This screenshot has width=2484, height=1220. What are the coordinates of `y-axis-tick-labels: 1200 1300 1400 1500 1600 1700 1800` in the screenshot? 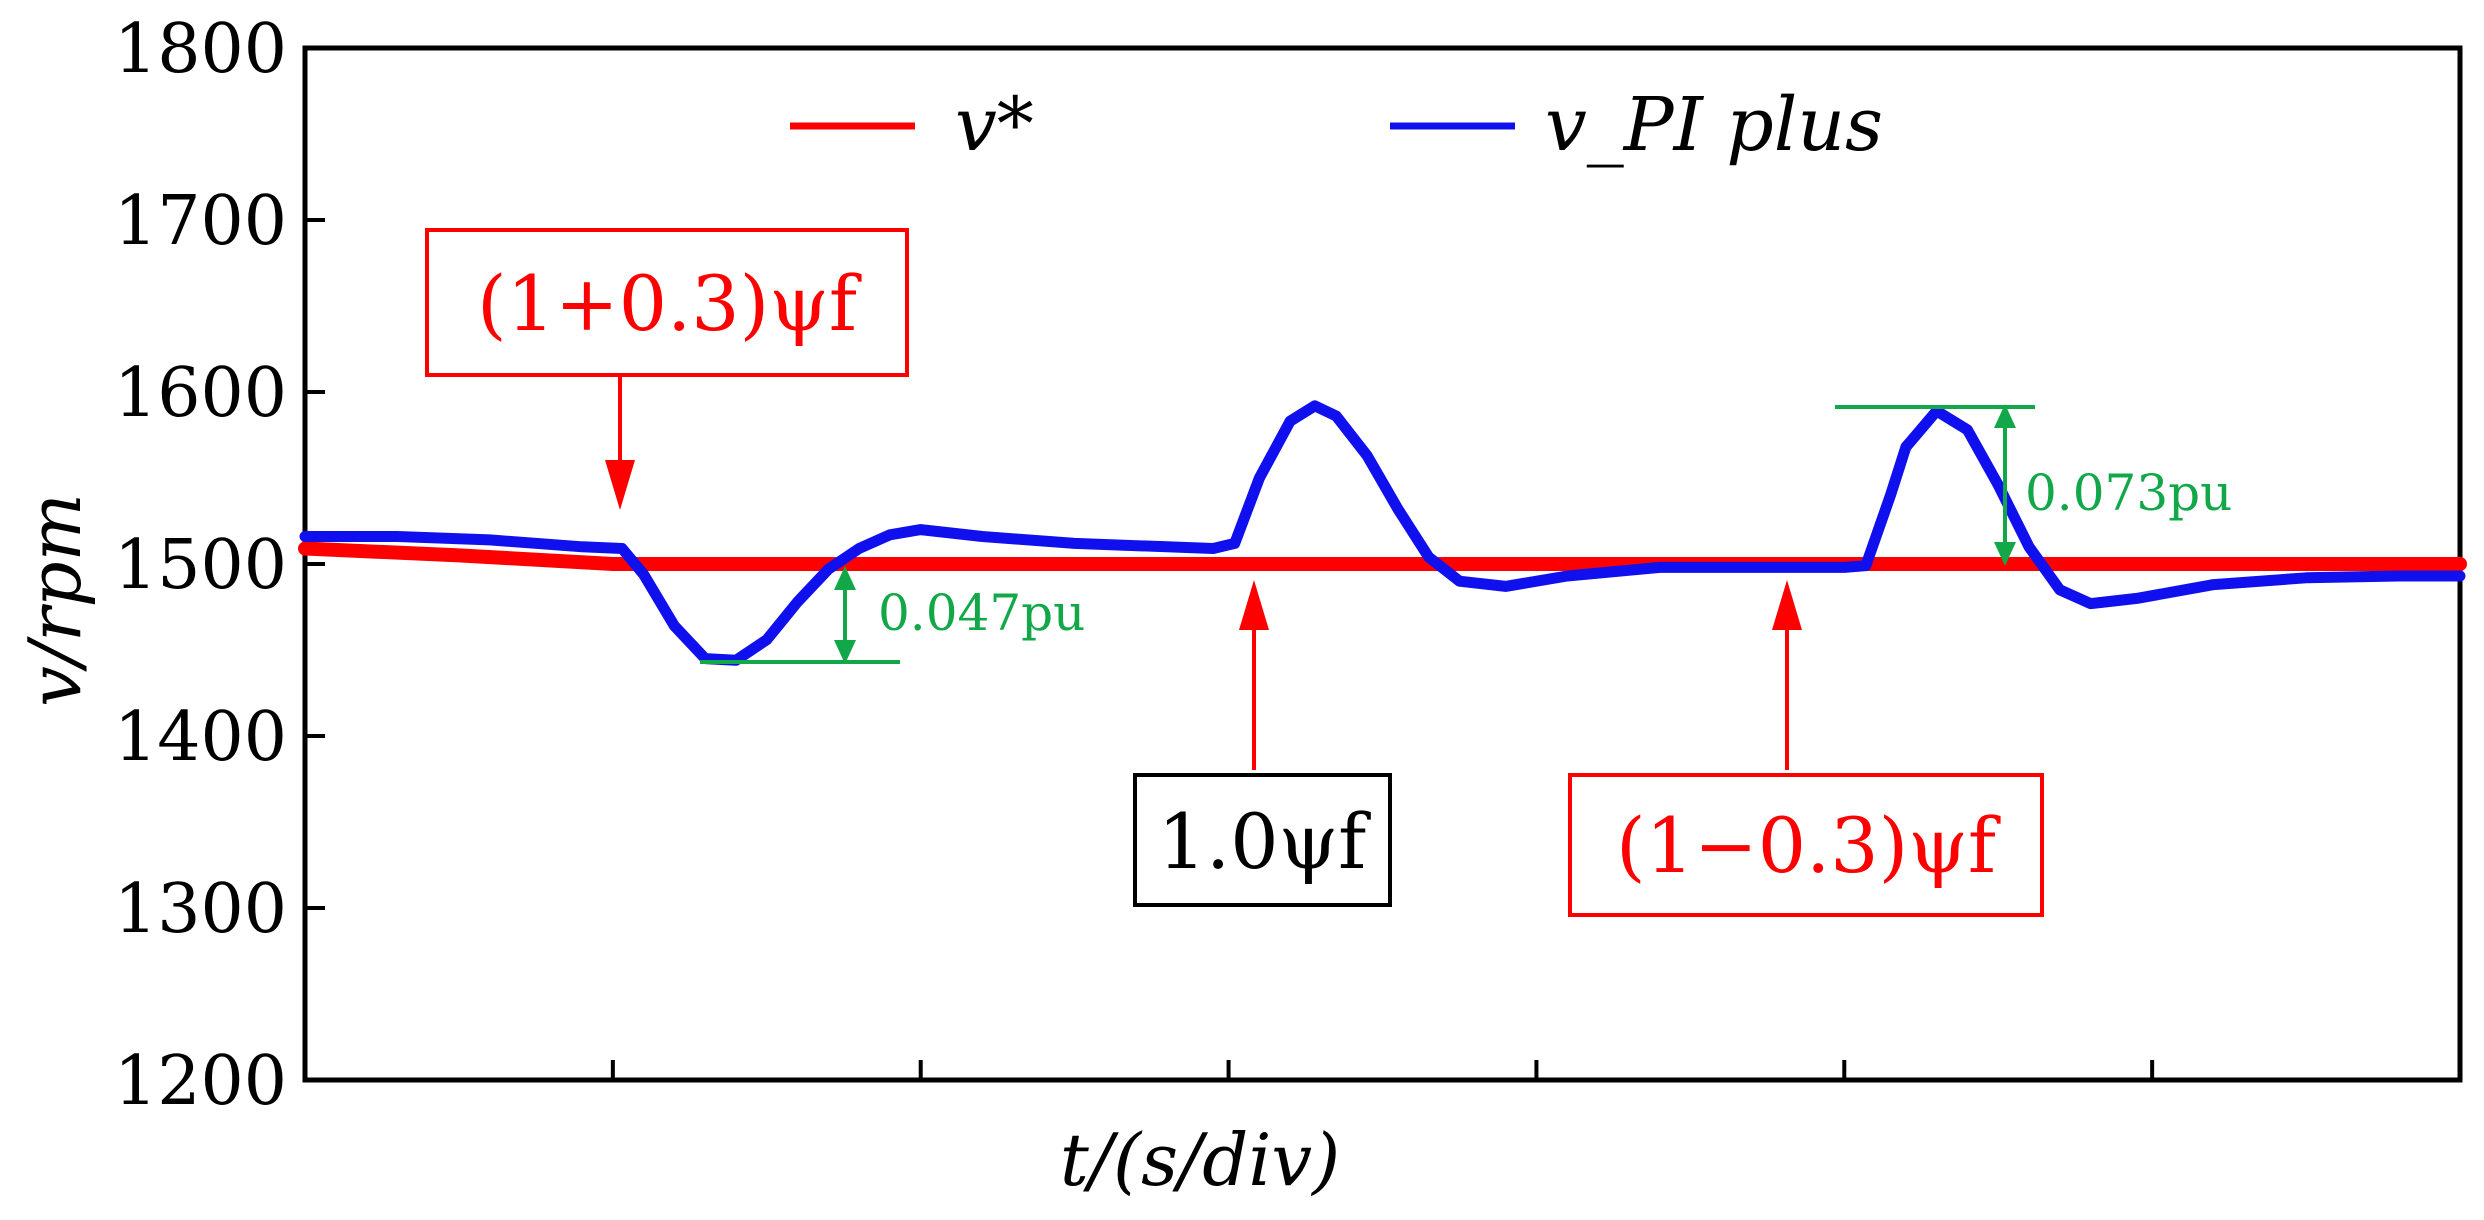 It's located at (200, 565).